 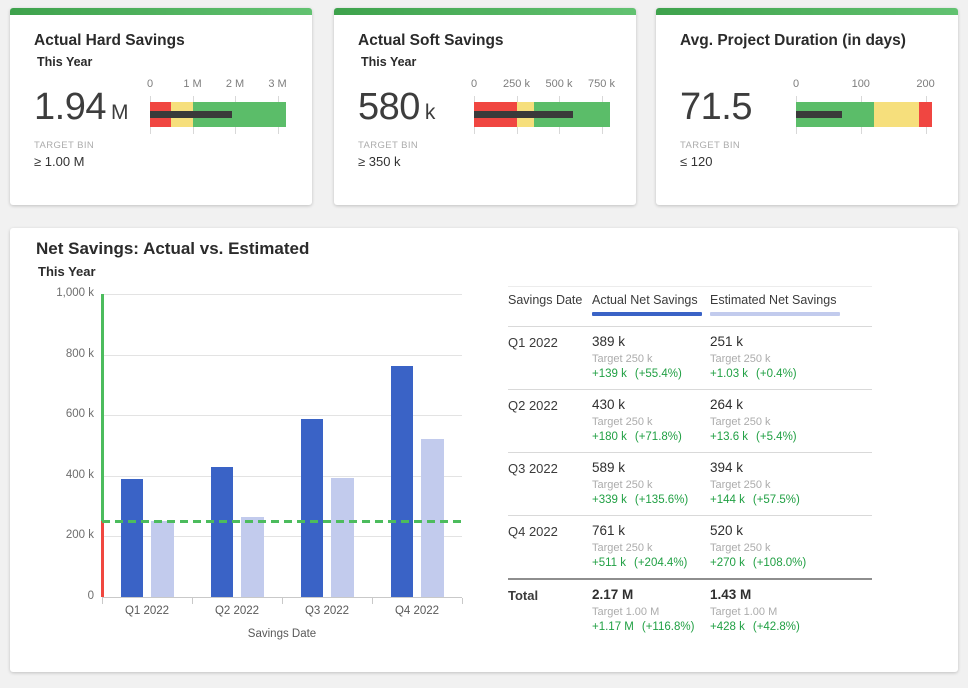 What do you see at coordinates (59, 161) in the screenshot?
I see `target-bin-value: ≥ 1.00 M` at bounding box center [59, 161].